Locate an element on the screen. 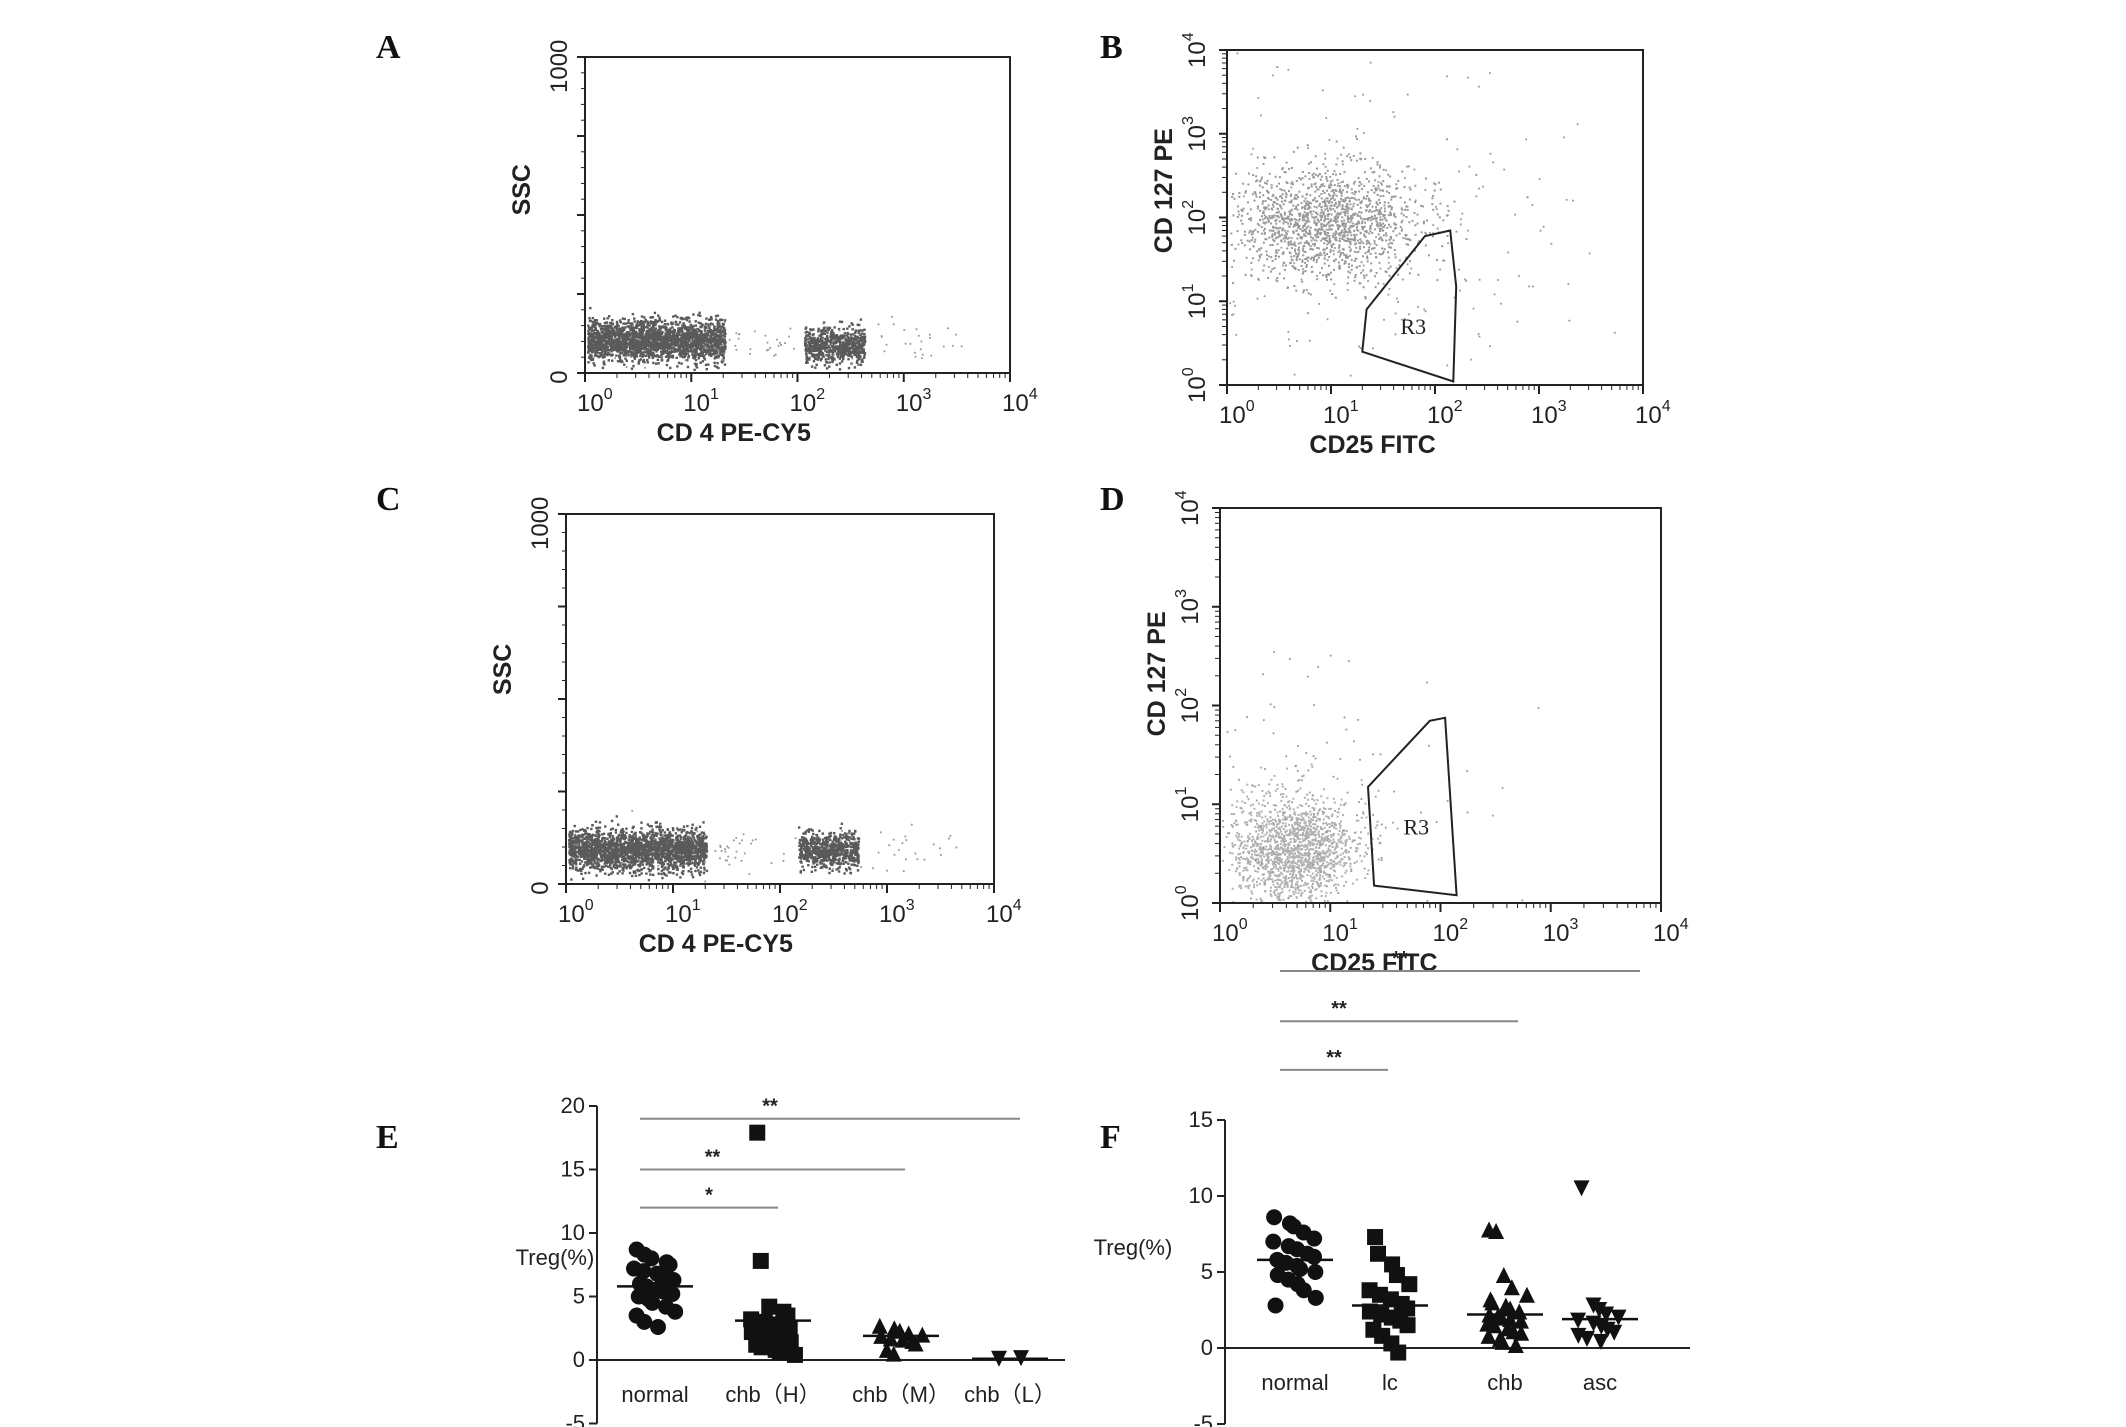 The height and width of the screenshot is (1427, 2126). panel-b-x-tick-exponent: 2 is located at coordinates (1458, 406).